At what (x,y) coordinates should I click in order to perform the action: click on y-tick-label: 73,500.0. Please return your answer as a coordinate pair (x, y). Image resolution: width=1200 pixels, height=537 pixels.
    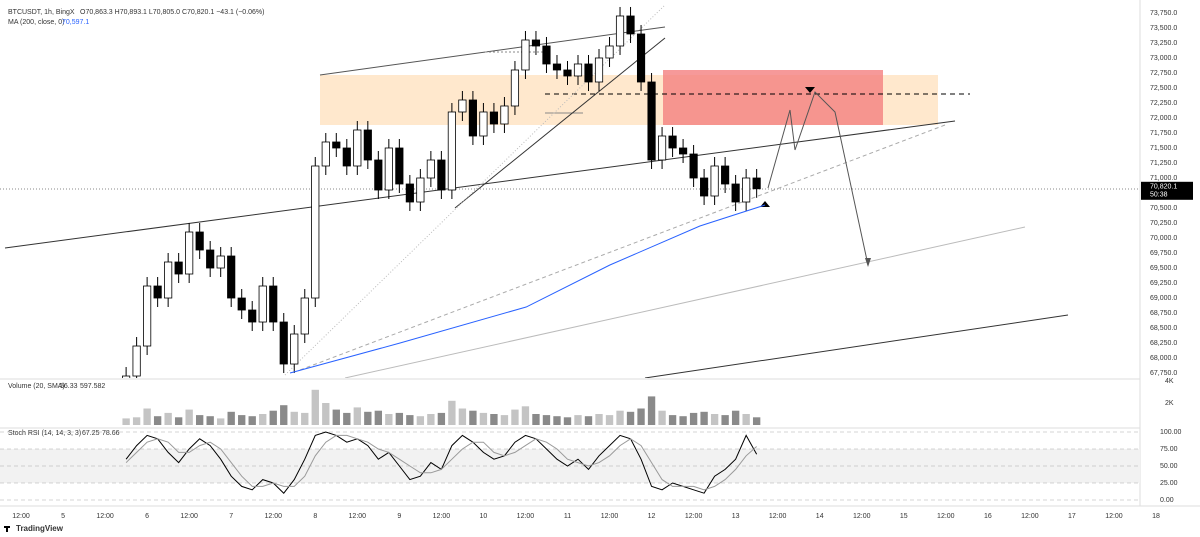
    Looking at the image, I should click on (1163, 28).